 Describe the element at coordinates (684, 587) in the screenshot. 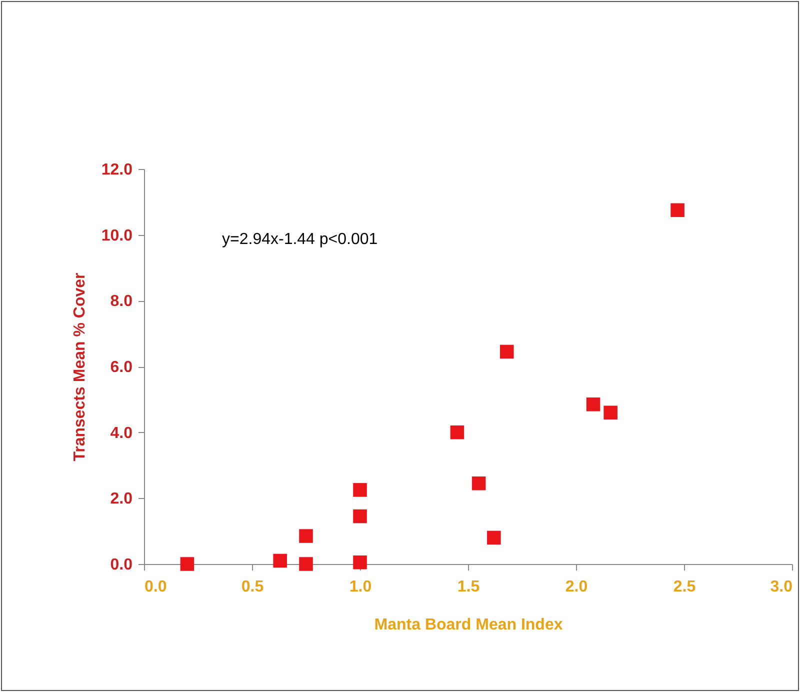

I see `x-tick-label: 2.5` at that location.